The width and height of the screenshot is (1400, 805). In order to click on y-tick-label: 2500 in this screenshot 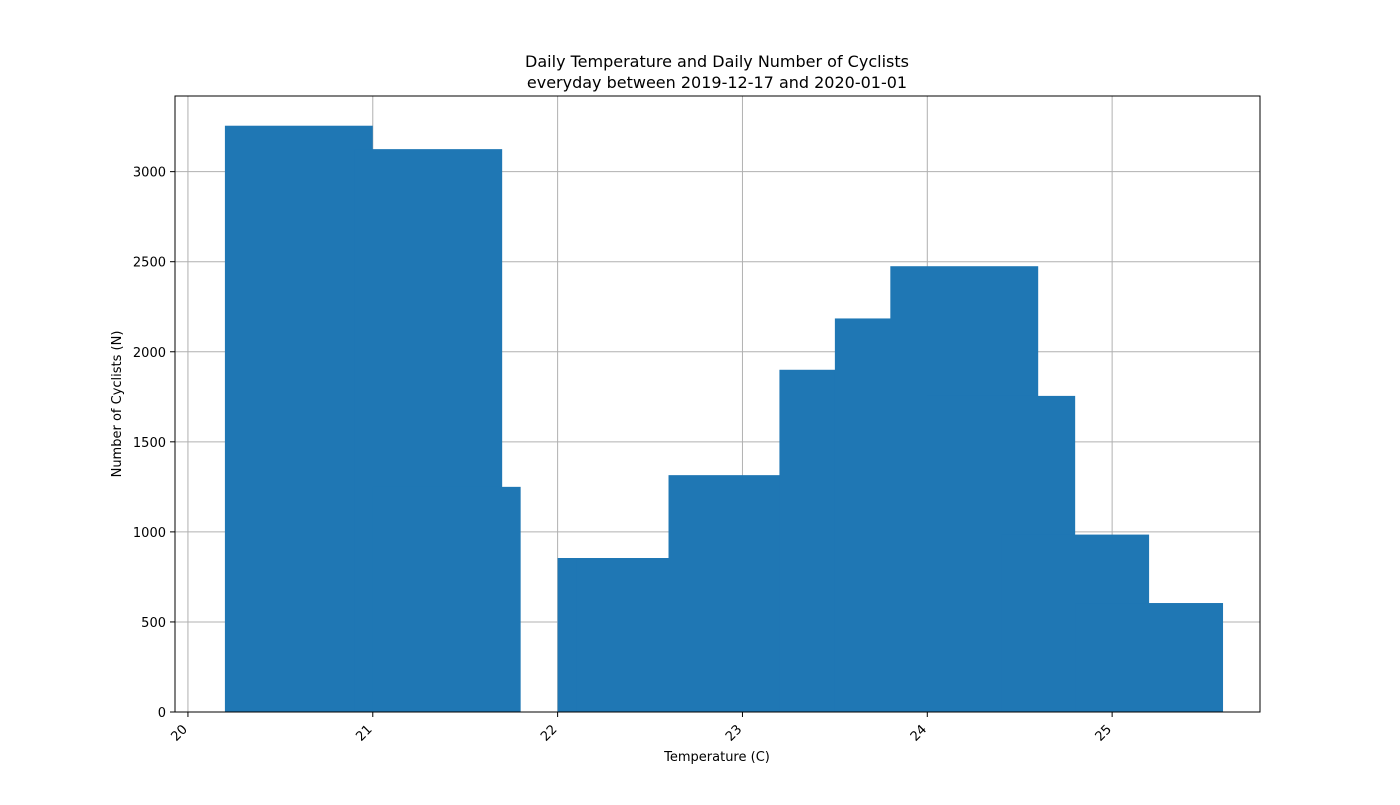, I will do `click(149, 263)`.